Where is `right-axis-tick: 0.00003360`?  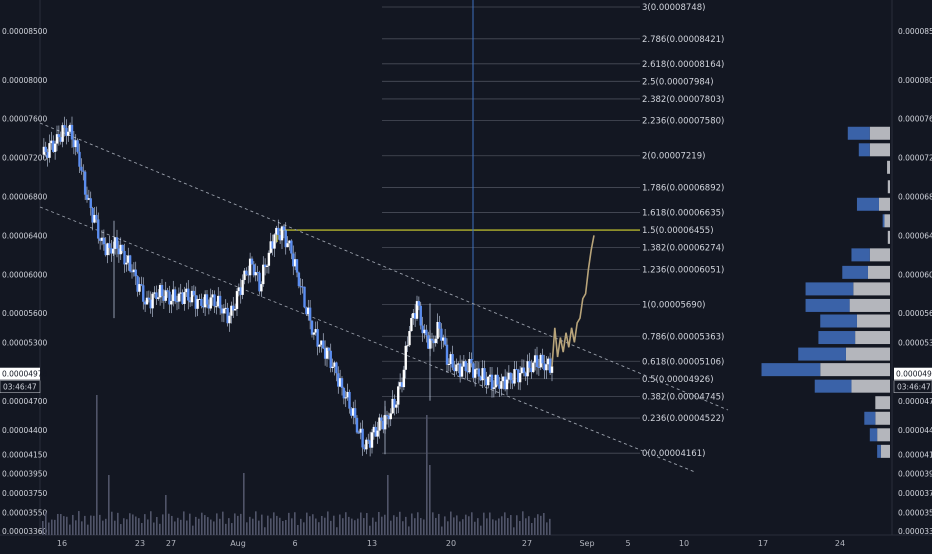
right-axis-tick: 0.00003360 is located at coordinates (915, 531).